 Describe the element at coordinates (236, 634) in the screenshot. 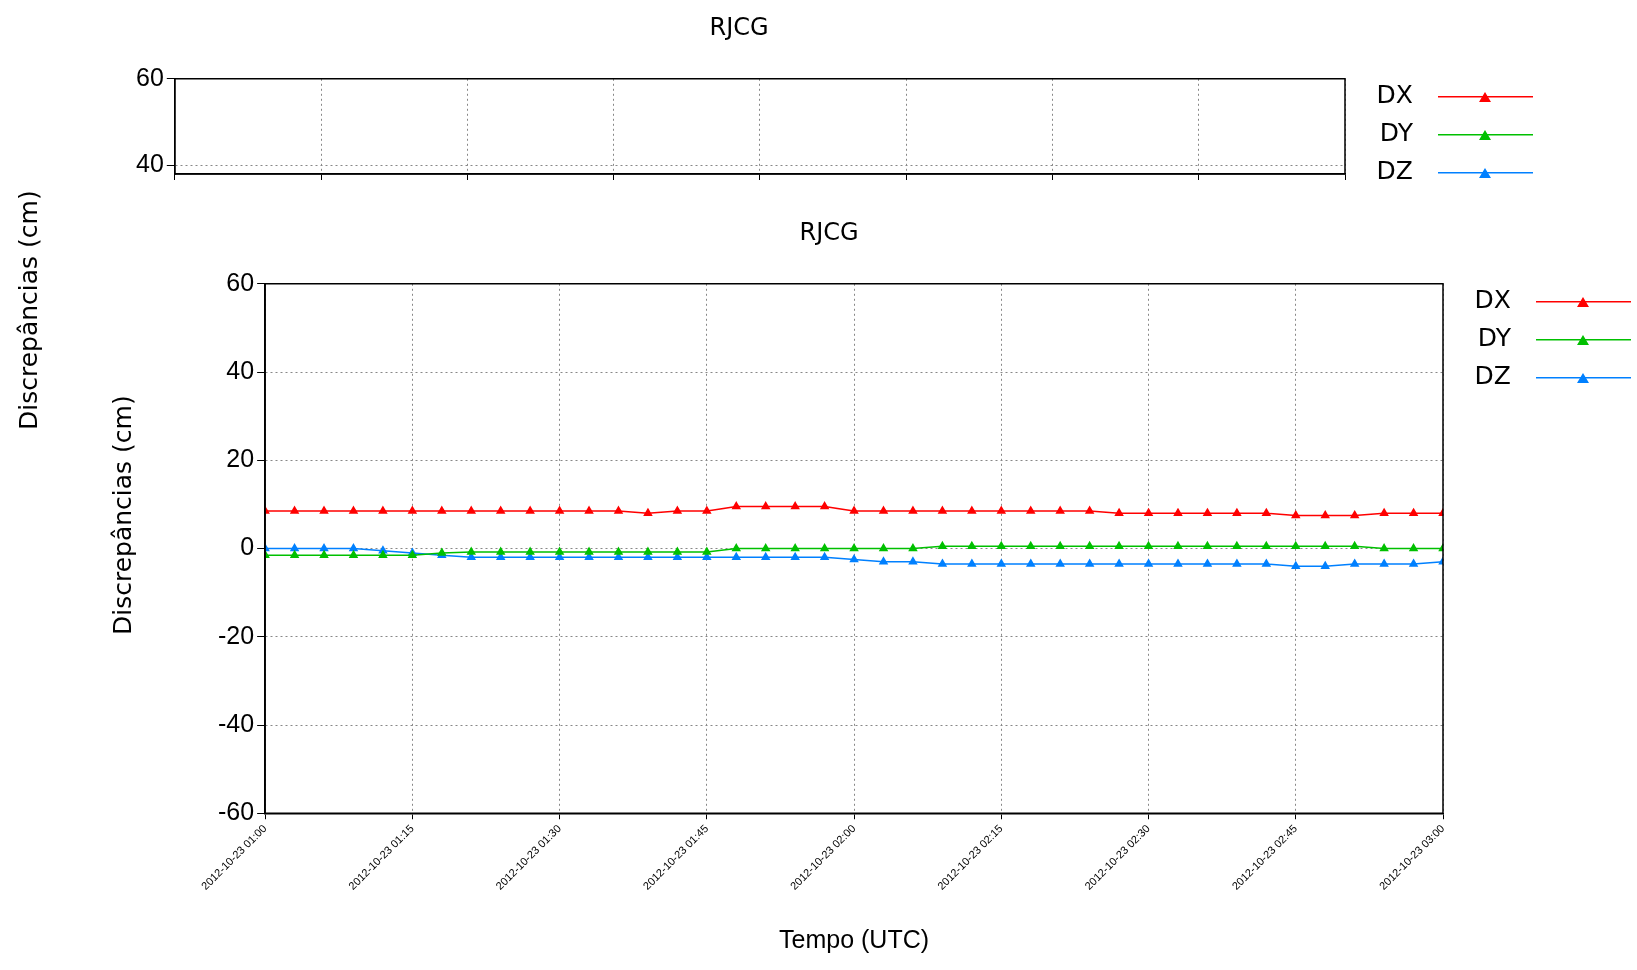

I see `y-tick-label: -20` at that location.